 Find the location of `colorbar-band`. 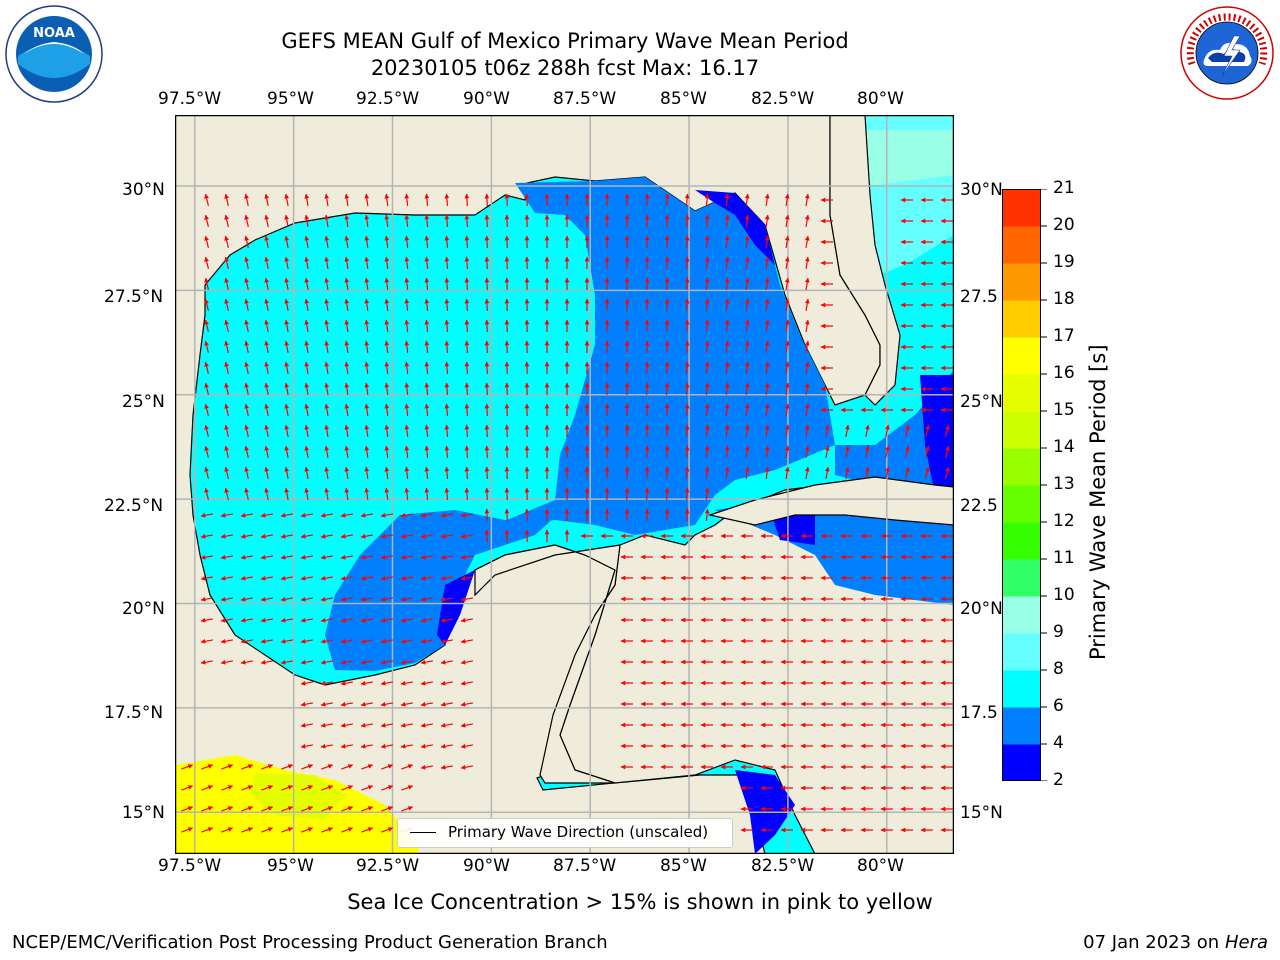

colorbar-band is located at coordinates (1021, 689).